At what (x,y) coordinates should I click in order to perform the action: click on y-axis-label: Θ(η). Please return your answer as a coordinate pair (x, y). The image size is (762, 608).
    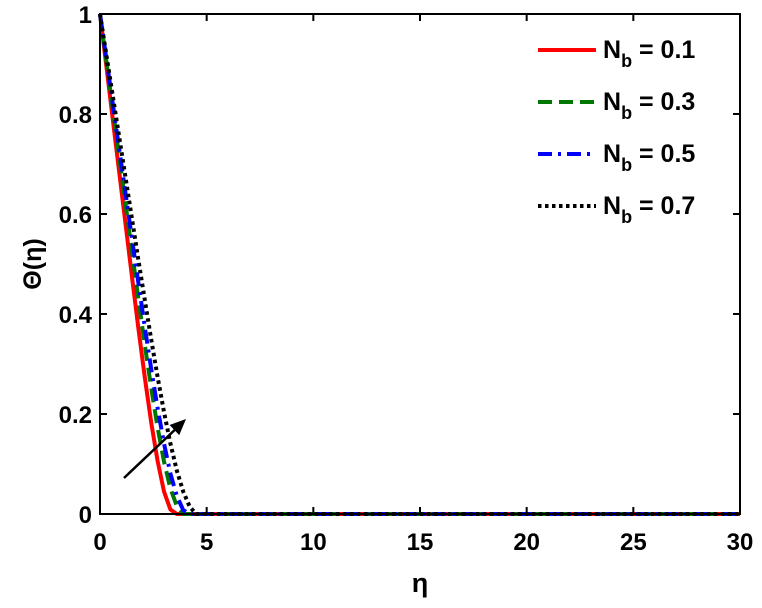
    Looking at the image, I should click on (33, 263).